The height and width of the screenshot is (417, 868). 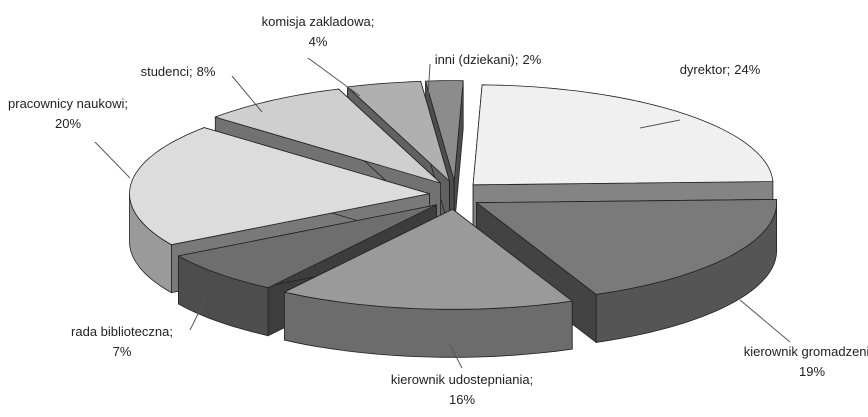 I want to click on category-label: rada biblioteczna;, so click(x=122, y=331).